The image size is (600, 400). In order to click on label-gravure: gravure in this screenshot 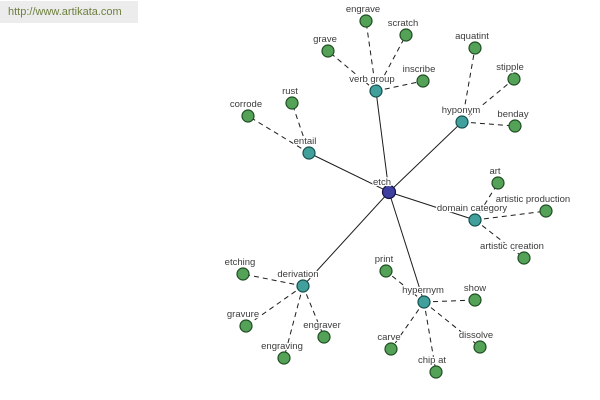, I will do `click(243, 314)`.